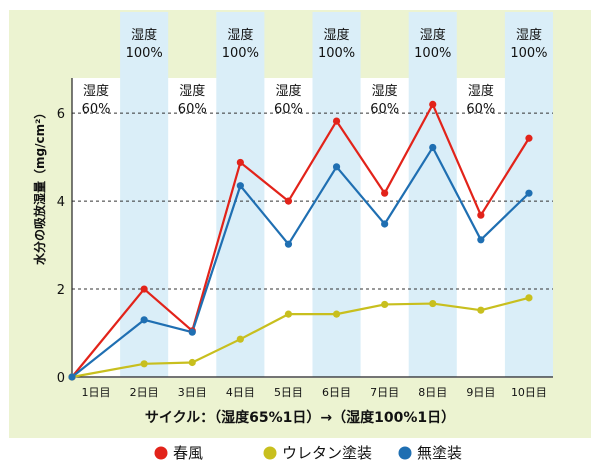  I want to click on x-tick-label: 6日目, so click(336, 392).